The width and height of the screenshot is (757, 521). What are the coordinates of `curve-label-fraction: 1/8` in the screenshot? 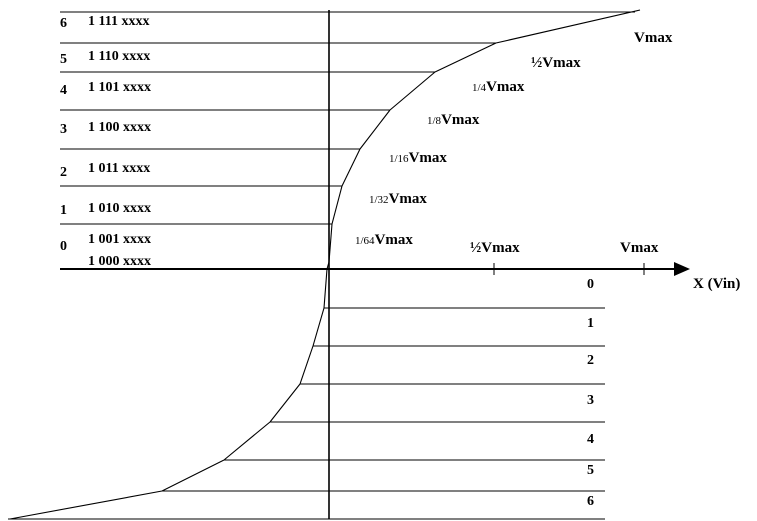 It's located at (434, 121).